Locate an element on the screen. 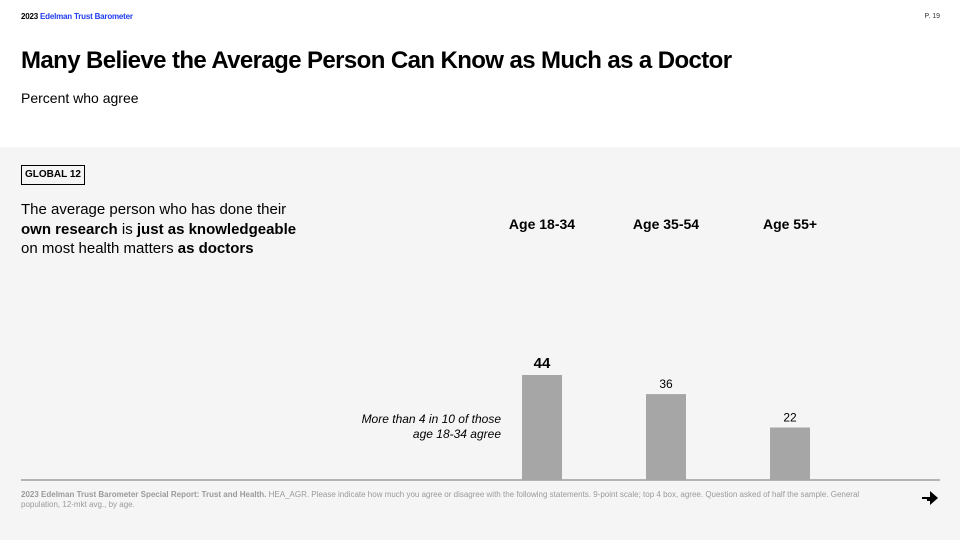 The width and height of the screenshot is (960, 540). statement-part-6: as doctors is located at coordinates (215, 248).